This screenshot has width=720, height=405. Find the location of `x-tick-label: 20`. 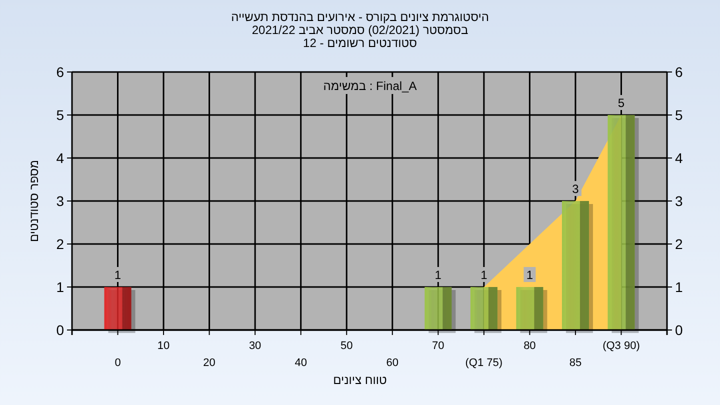

x-tick-label: 20 is located at coordinates (209, 363).